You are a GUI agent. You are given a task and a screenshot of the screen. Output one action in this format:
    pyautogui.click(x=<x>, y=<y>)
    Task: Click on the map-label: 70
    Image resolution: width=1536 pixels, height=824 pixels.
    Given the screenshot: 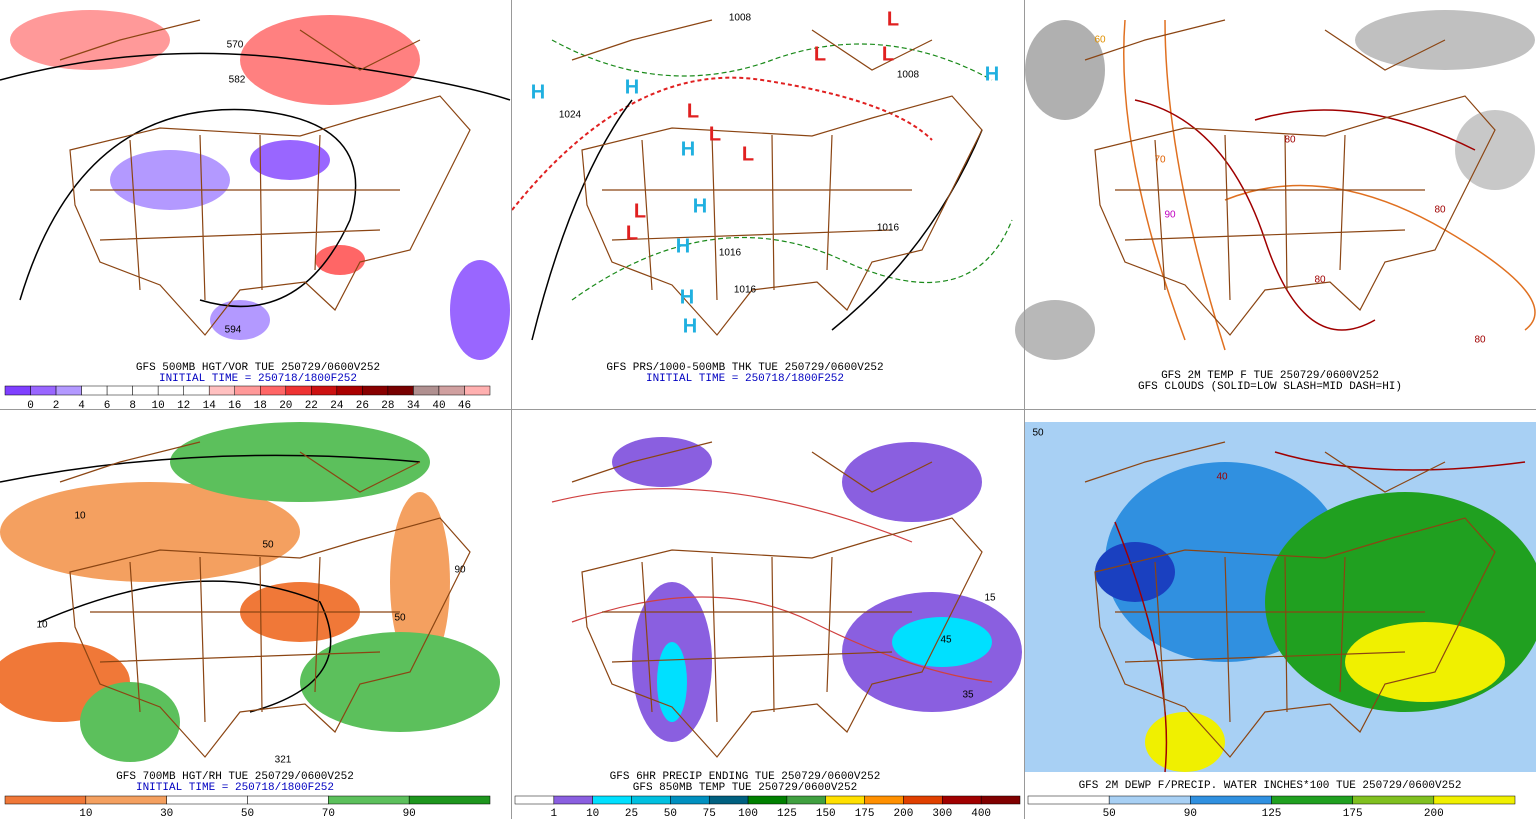 What is the action you would take?
    pyautogui.click(x=1160, y=160)
    